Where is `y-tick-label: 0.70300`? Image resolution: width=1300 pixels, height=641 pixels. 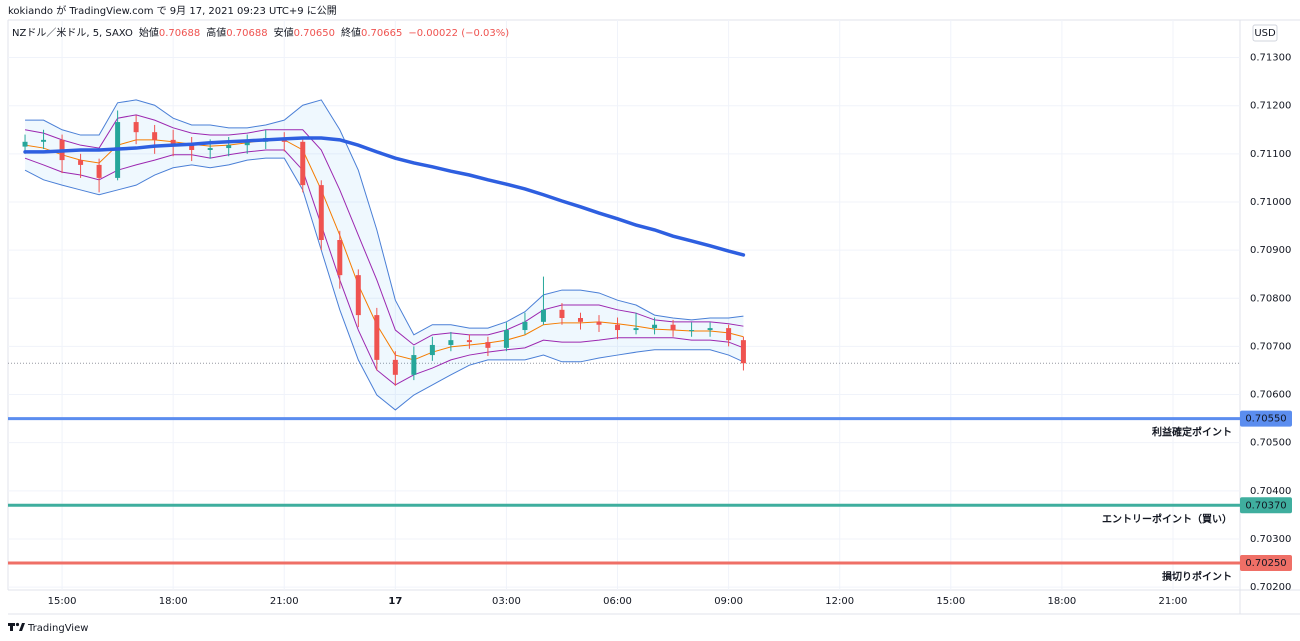
y-tick-label: 0.70300 is located at coordinates (1270, 539).